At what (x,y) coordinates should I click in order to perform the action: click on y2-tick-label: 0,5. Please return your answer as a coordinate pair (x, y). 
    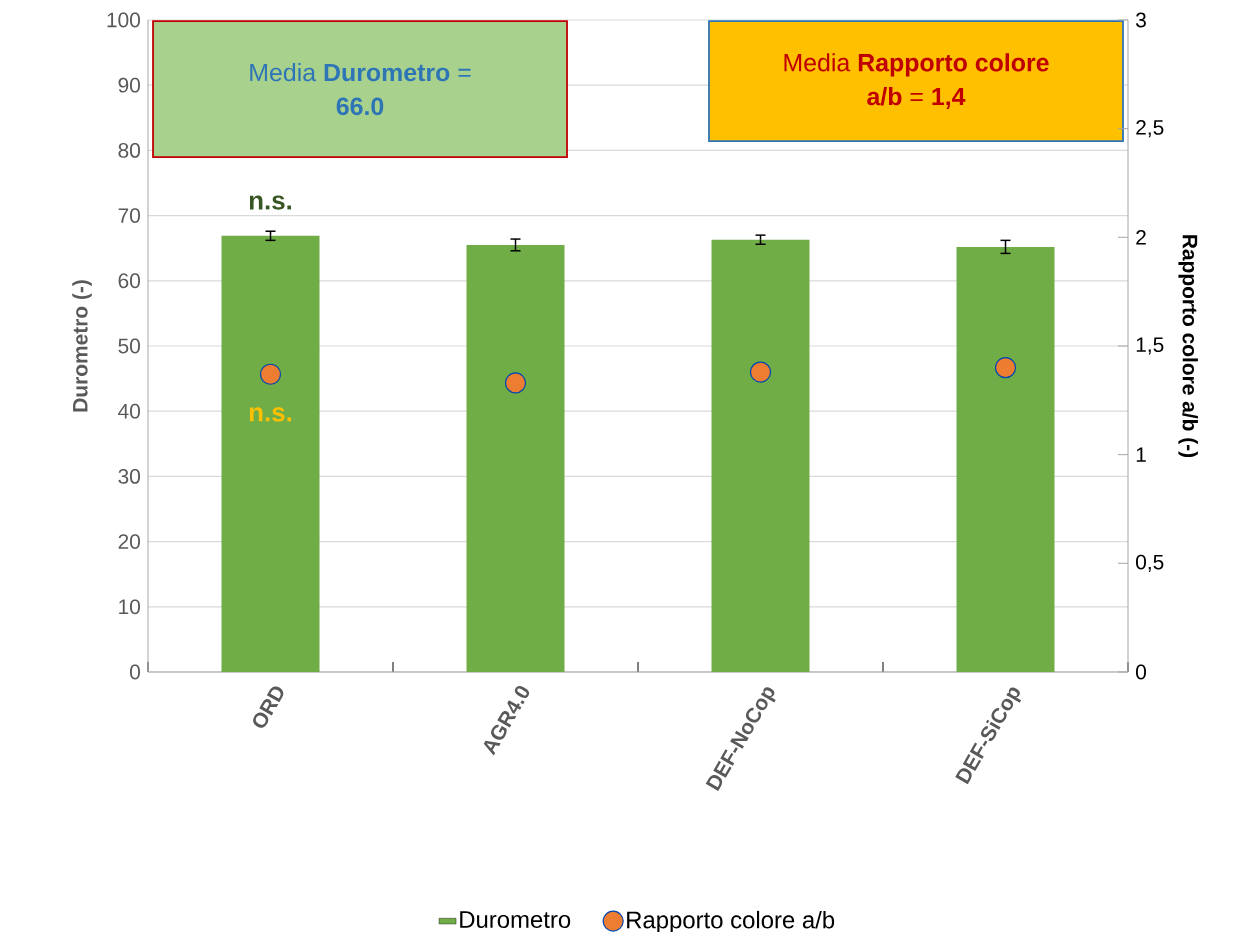
    Looking at the image, I should click on (1150, 563).